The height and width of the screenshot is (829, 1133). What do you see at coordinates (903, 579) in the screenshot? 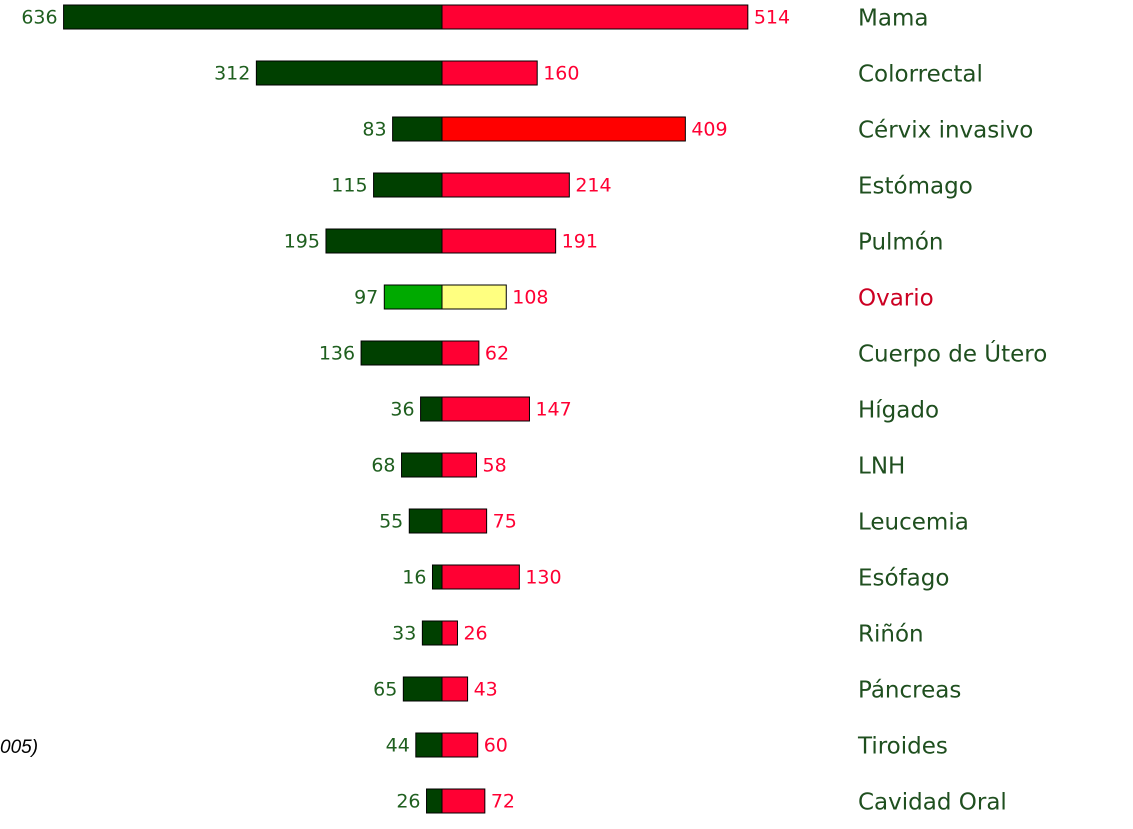
I see `category-label: Esófago` at bounding box center [903, 579].